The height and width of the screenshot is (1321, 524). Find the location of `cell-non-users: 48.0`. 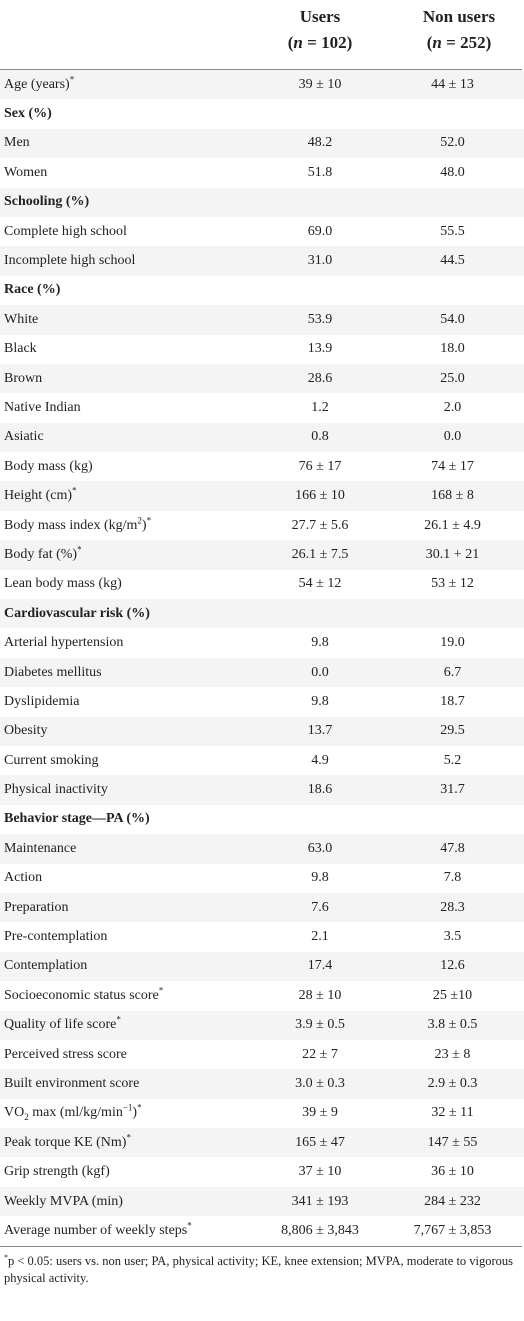

cell-non-users: 48.0 is located at coordinates (452, 172).